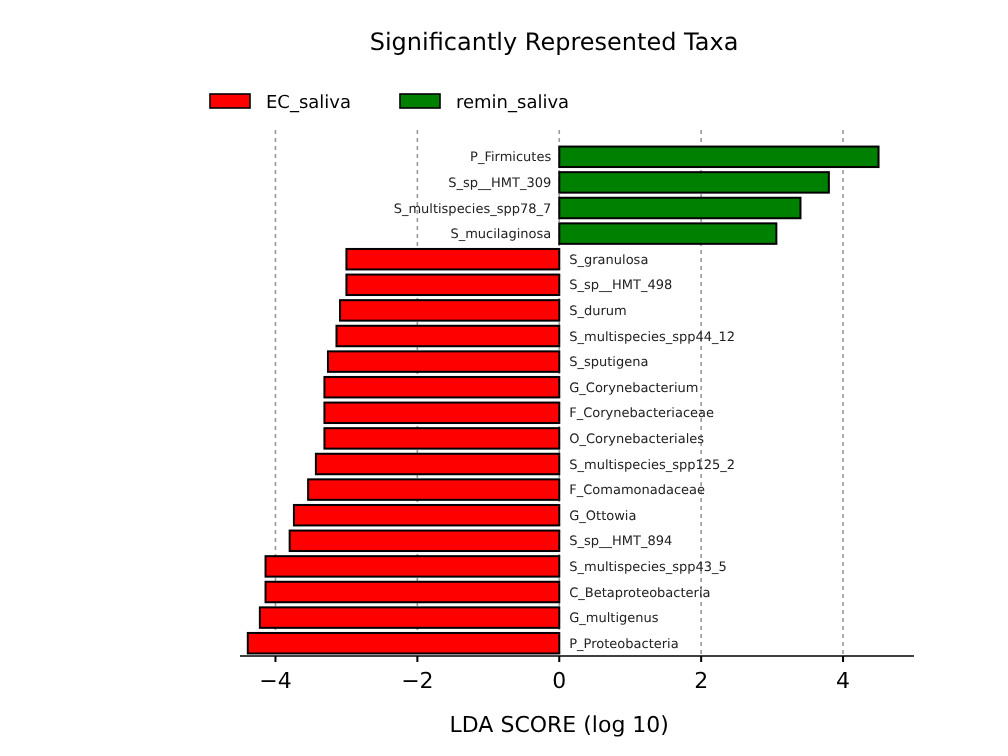 This screenshot has height=756, width=1008. I want to click on x-tick-label: 4, so click(843, 681).